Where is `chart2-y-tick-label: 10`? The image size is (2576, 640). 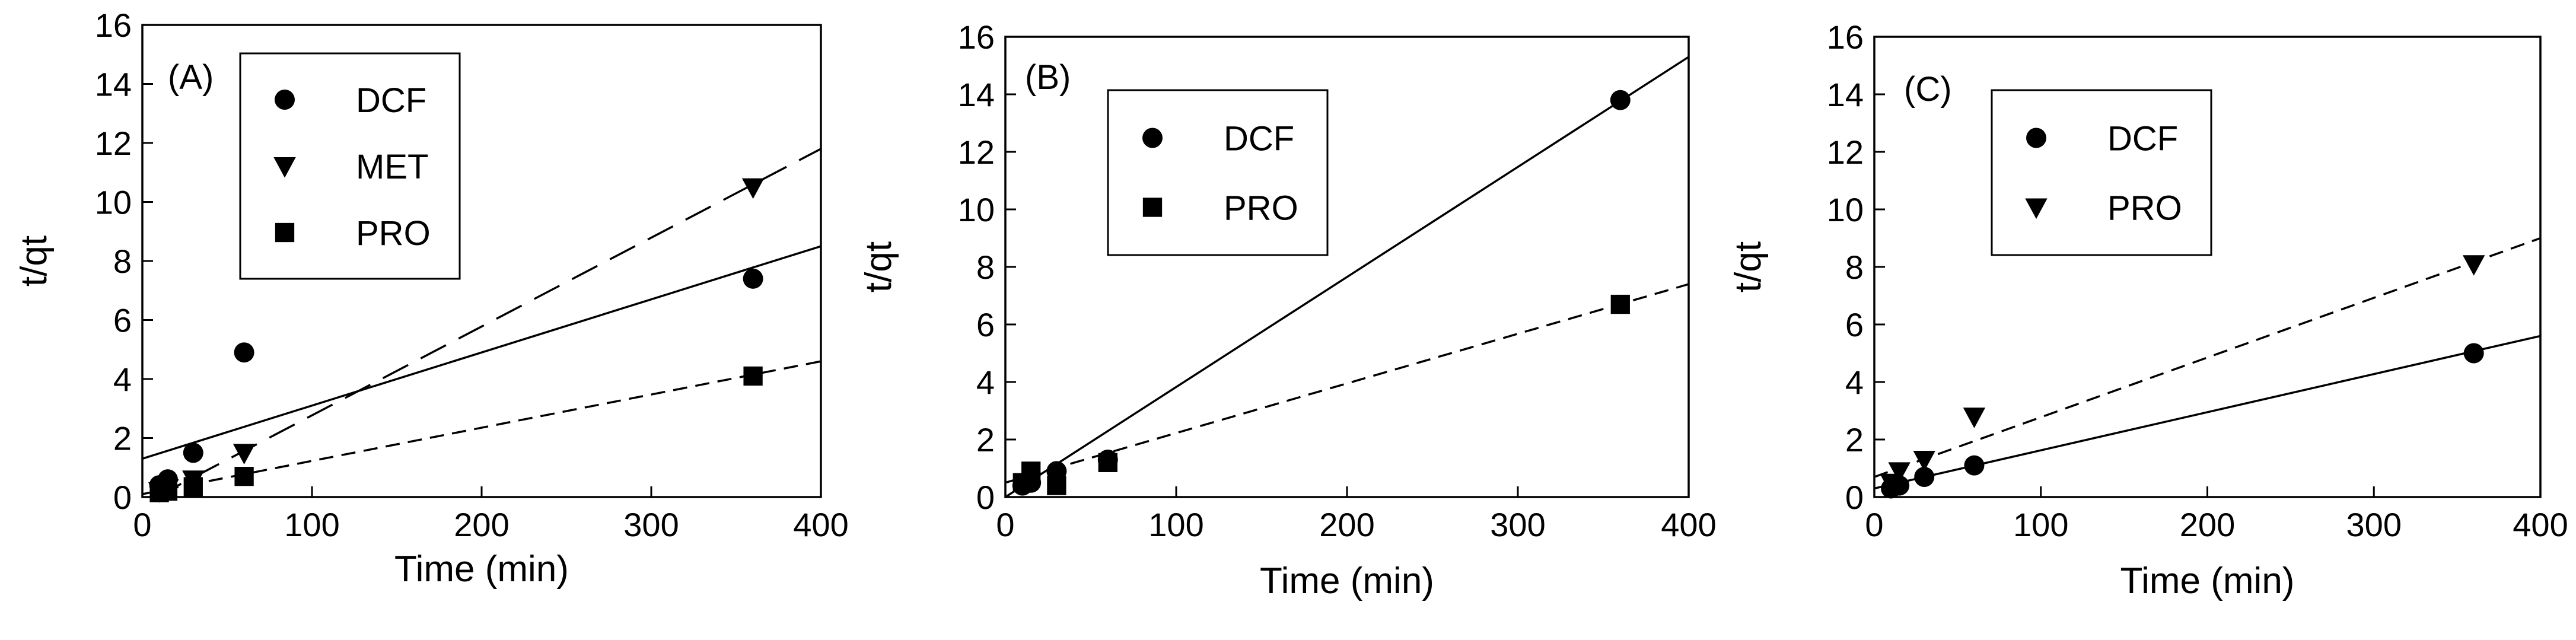 chart2-y-tick-label: 10 is located at coordinates (976, 209).